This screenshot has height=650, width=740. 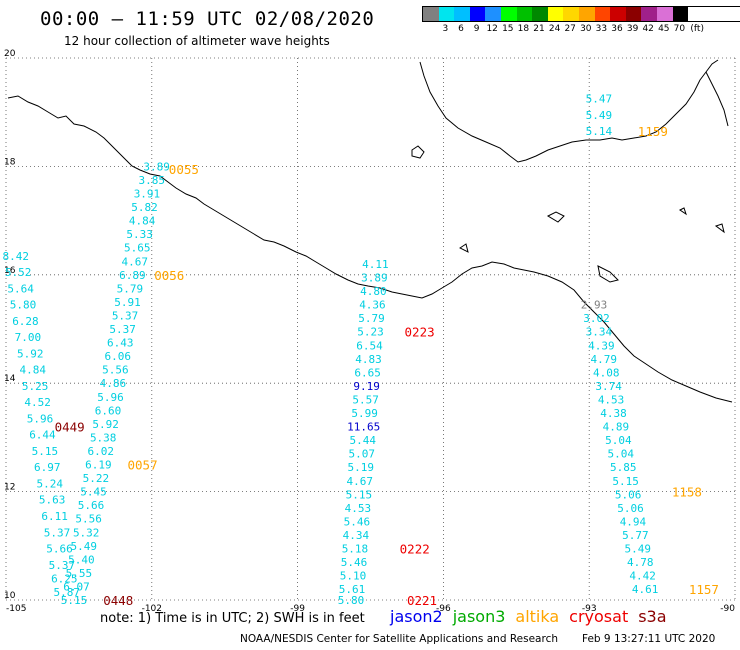 What do you see at coordinates (601, 345) in the screenshot?
I see `wave-height-label: 4.39` at bounding box center [601, 345].